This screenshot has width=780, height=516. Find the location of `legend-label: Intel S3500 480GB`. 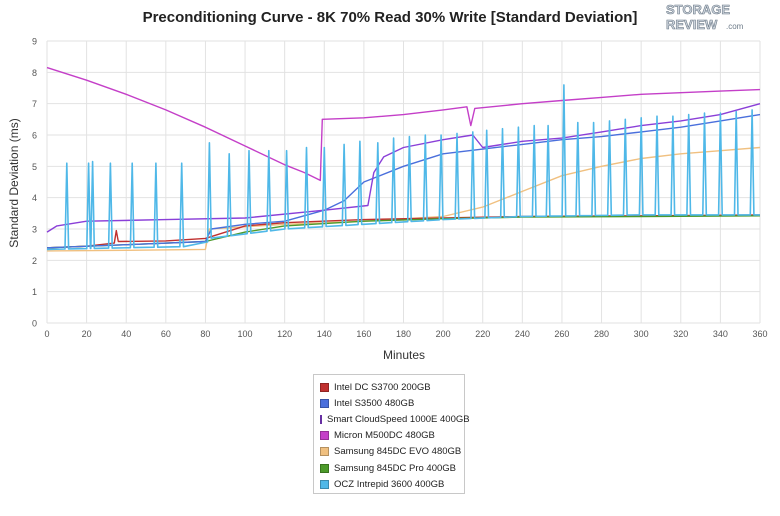

legend-label: Intel S3500 480GB is located at coordinates (374, 403).